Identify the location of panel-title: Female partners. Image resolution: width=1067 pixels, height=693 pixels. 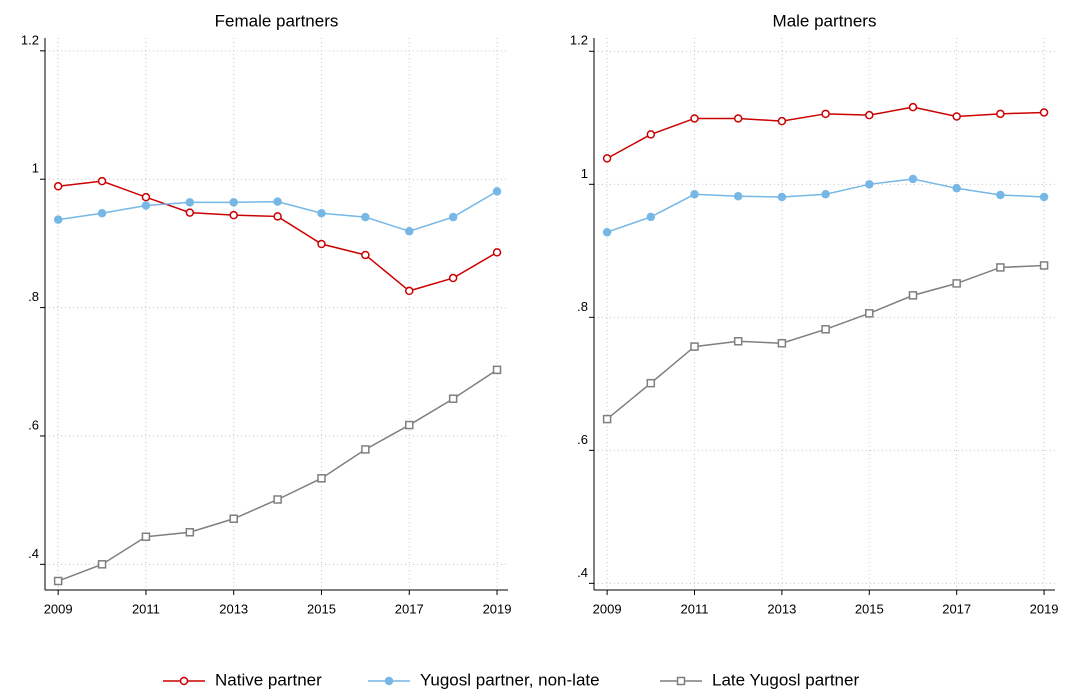
(277, 20).